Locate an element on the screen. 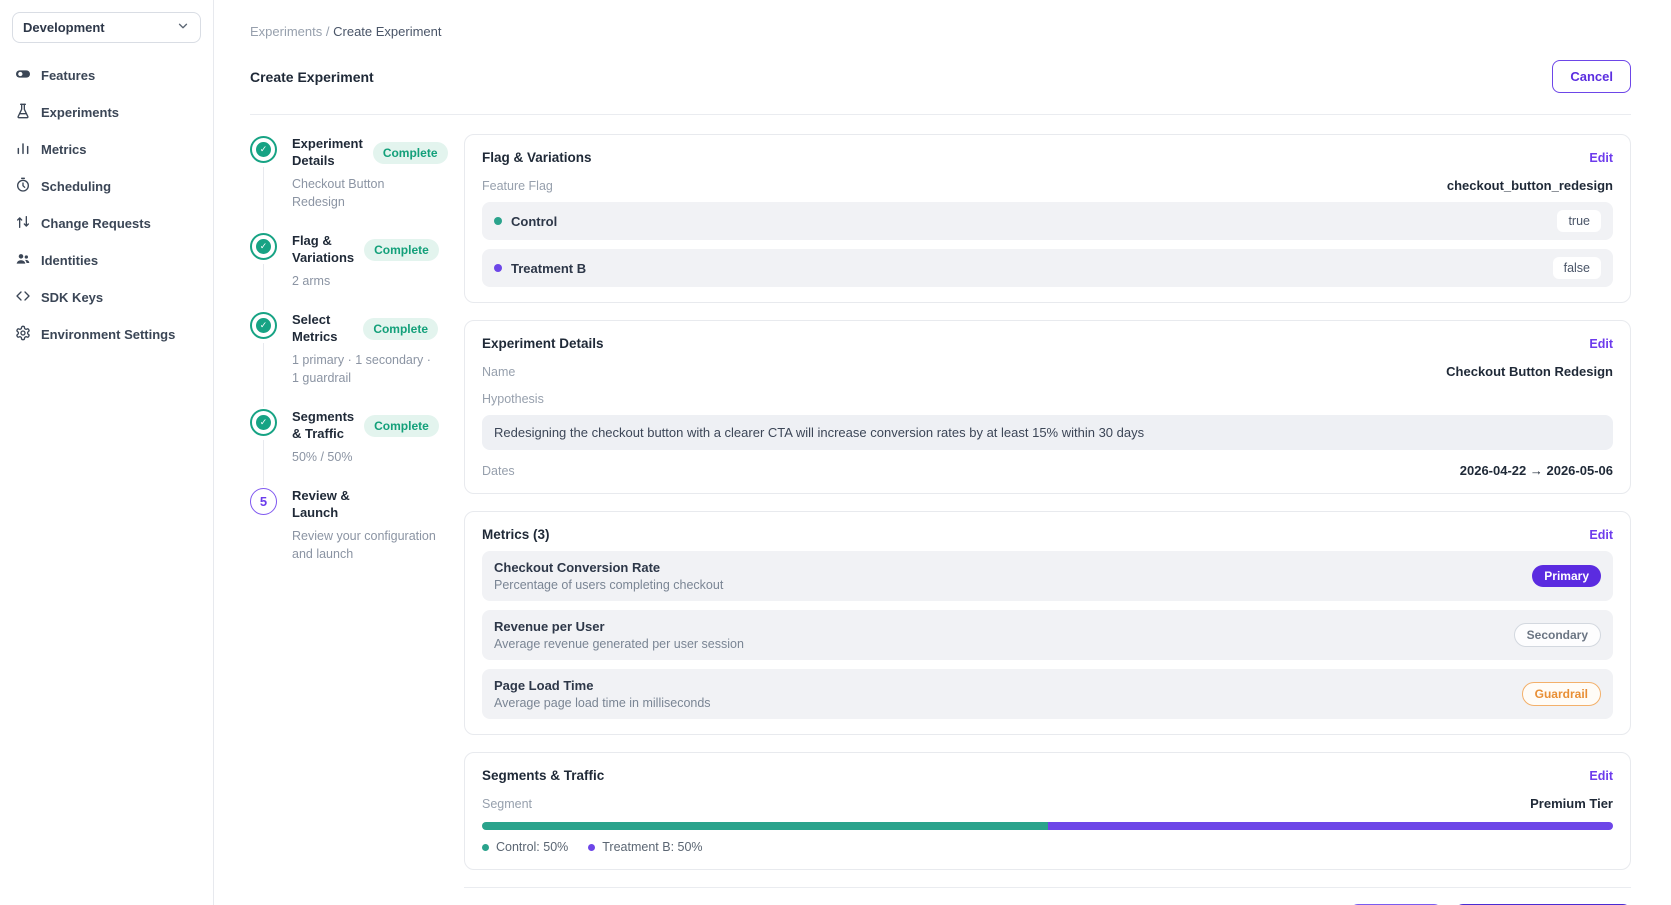  sidebar-item-label: Features is located at coordinates (68, 75).